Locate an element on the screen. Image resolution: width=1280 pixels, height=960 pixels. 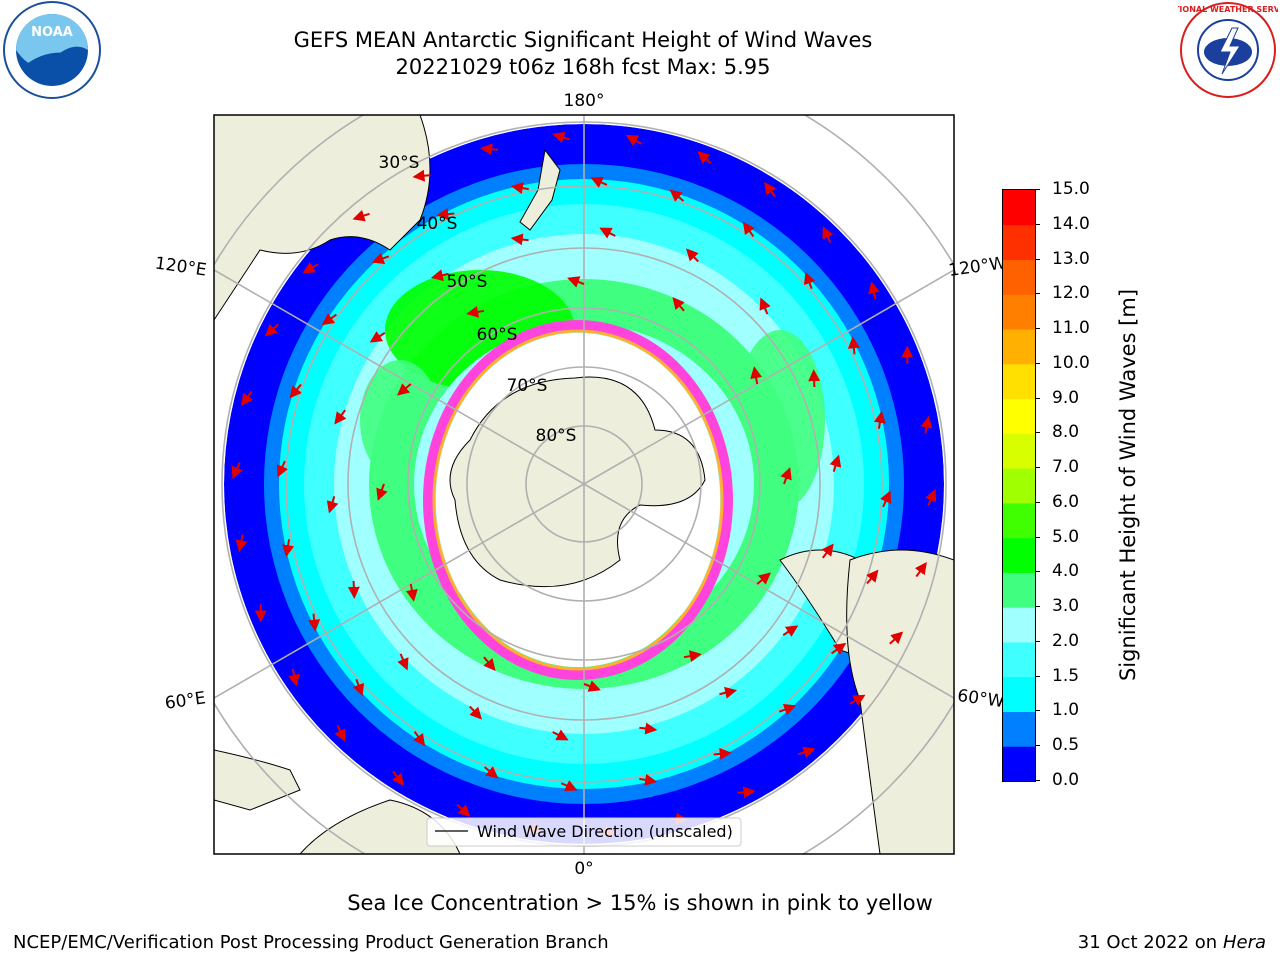
lon-label-120e: 120°E is located at coordinates (181, 267).